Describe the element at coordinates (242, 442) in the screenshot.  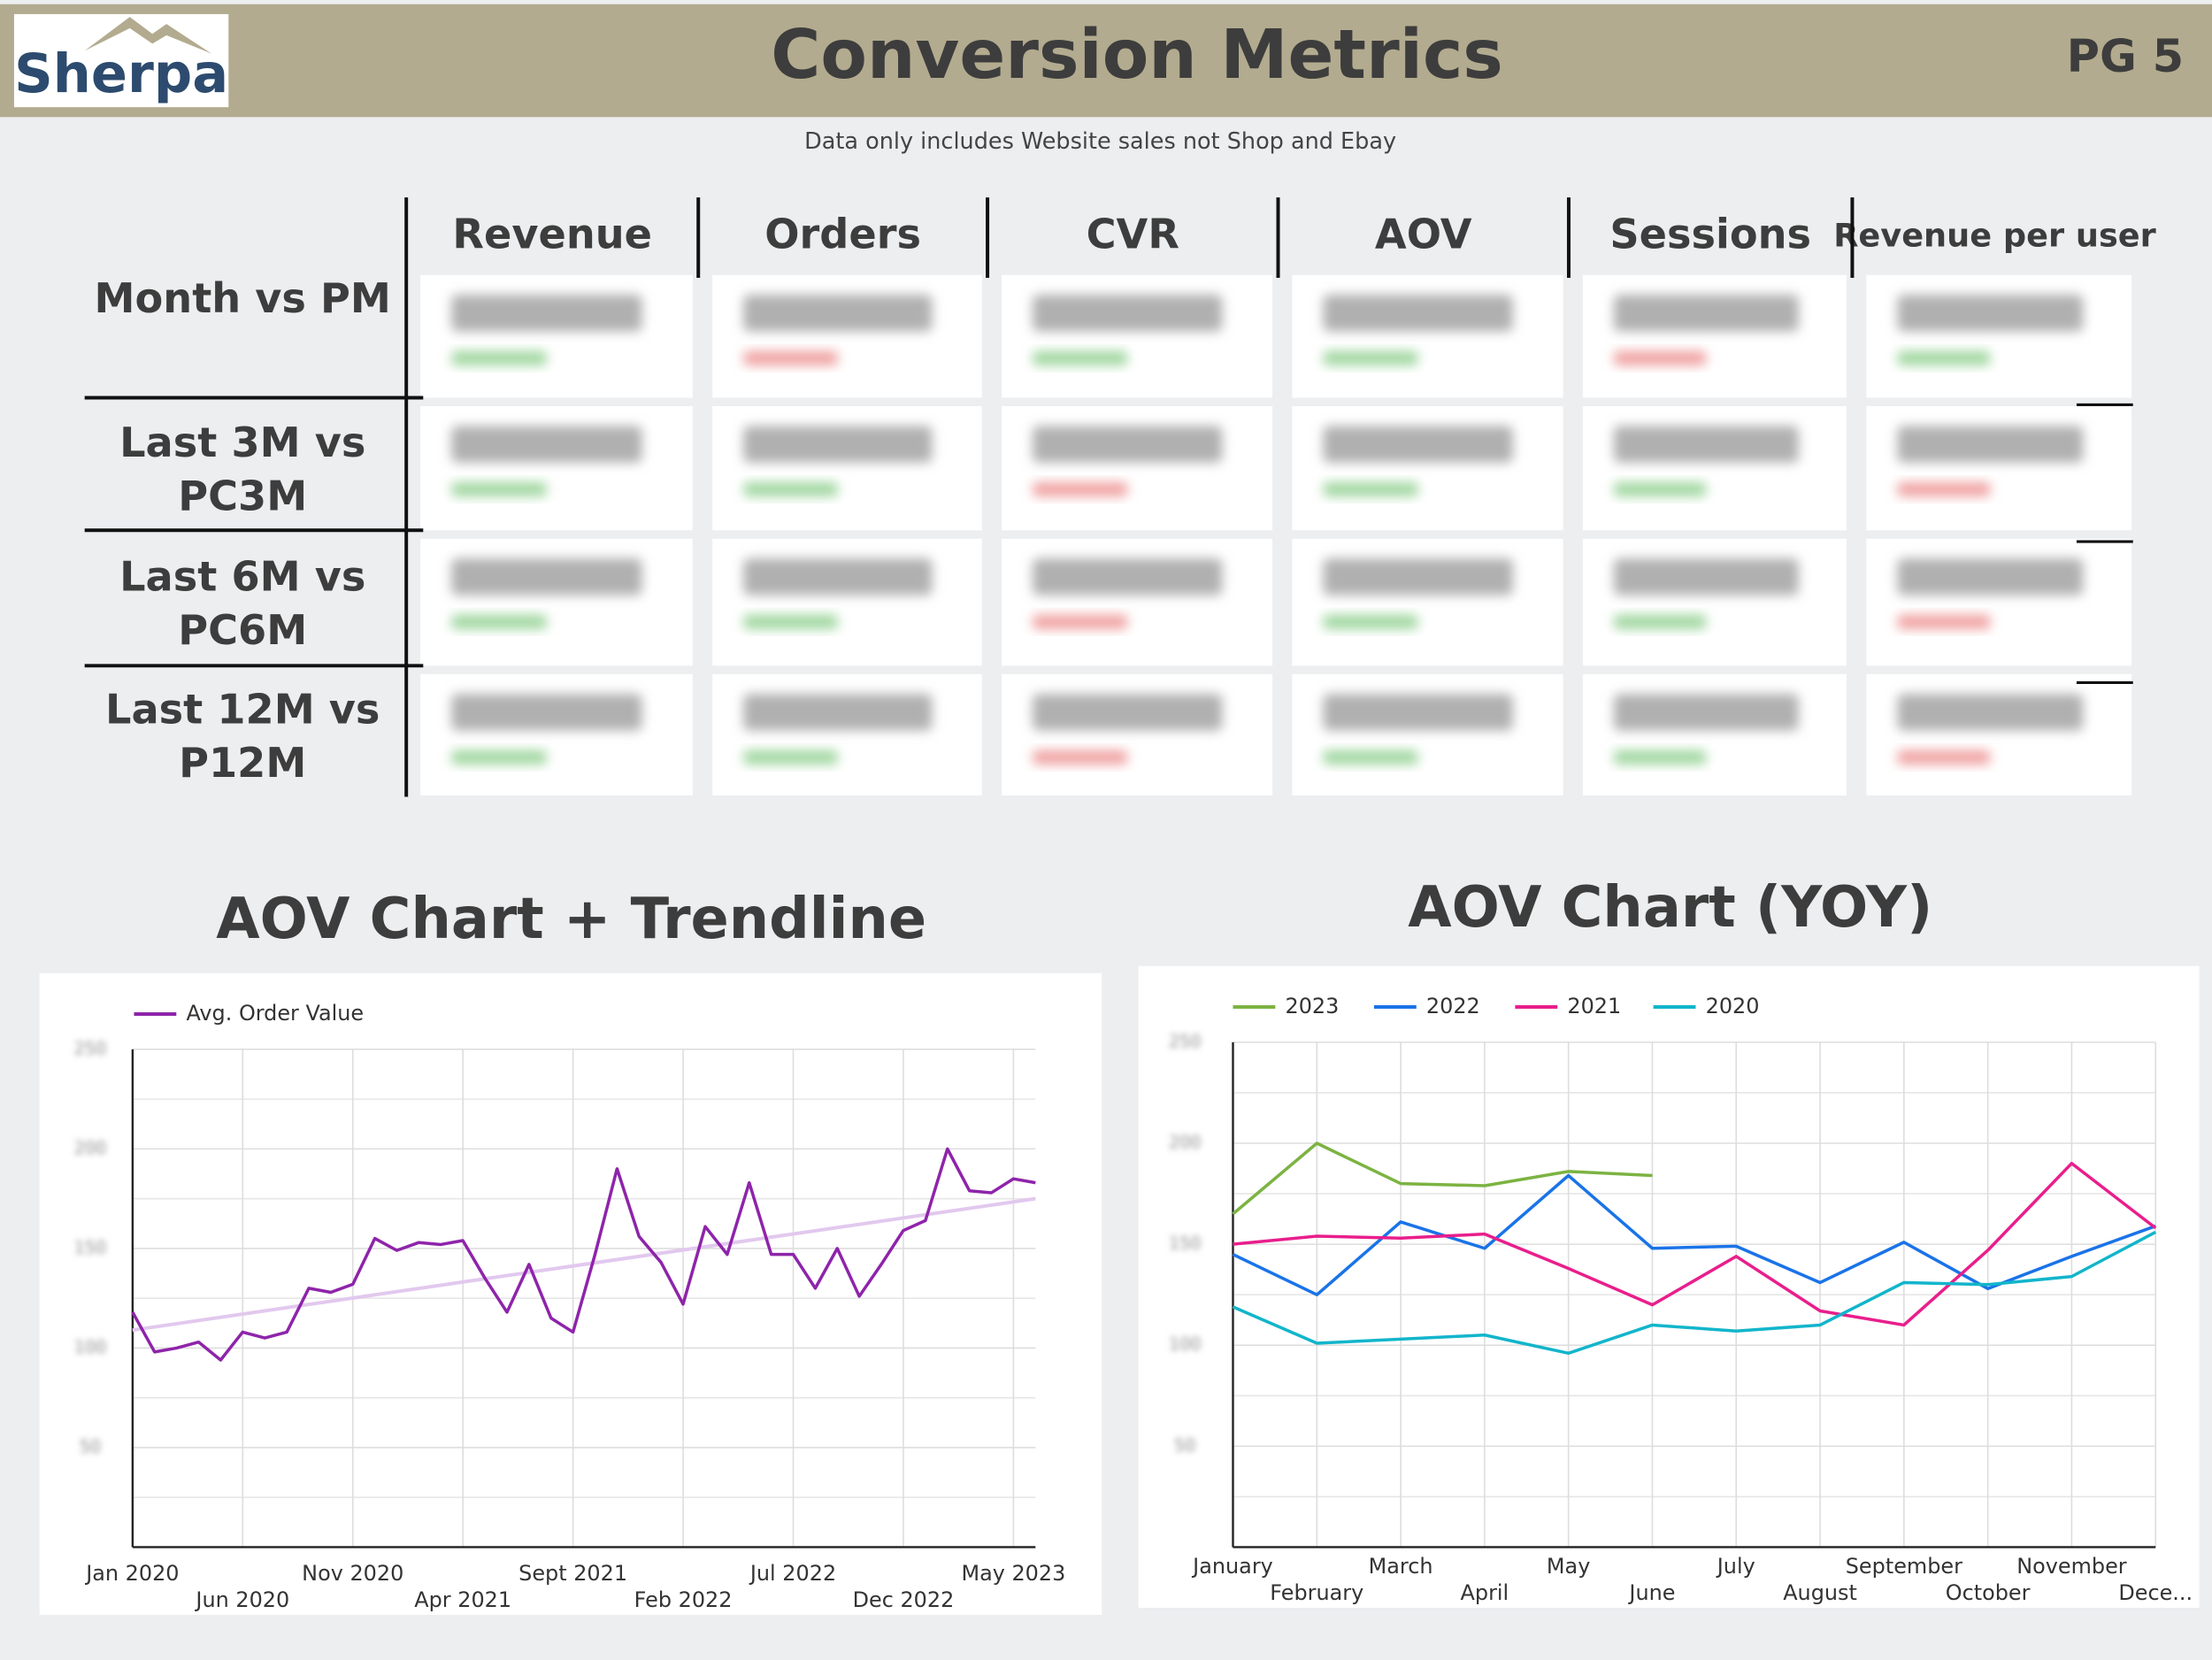
I see `row-label: Last 3M vs` at that location.